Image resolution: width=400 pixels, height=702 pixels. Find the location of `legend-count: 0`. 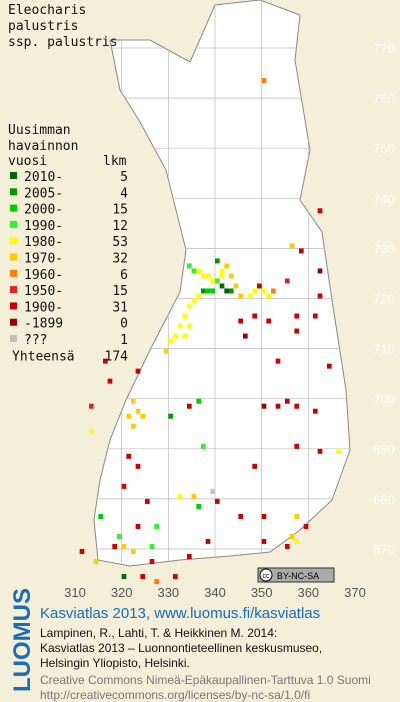

legend-count: 0 is located at coordinates (124, 324).